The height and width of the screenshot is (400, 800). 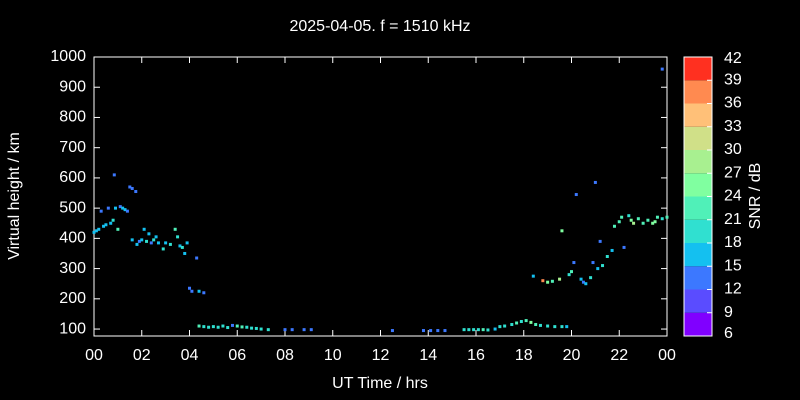 What do you see at coordinates (68, 56) in the screenshot?
I see `y-tick-label: 1000` at bounding box center [68, 56].